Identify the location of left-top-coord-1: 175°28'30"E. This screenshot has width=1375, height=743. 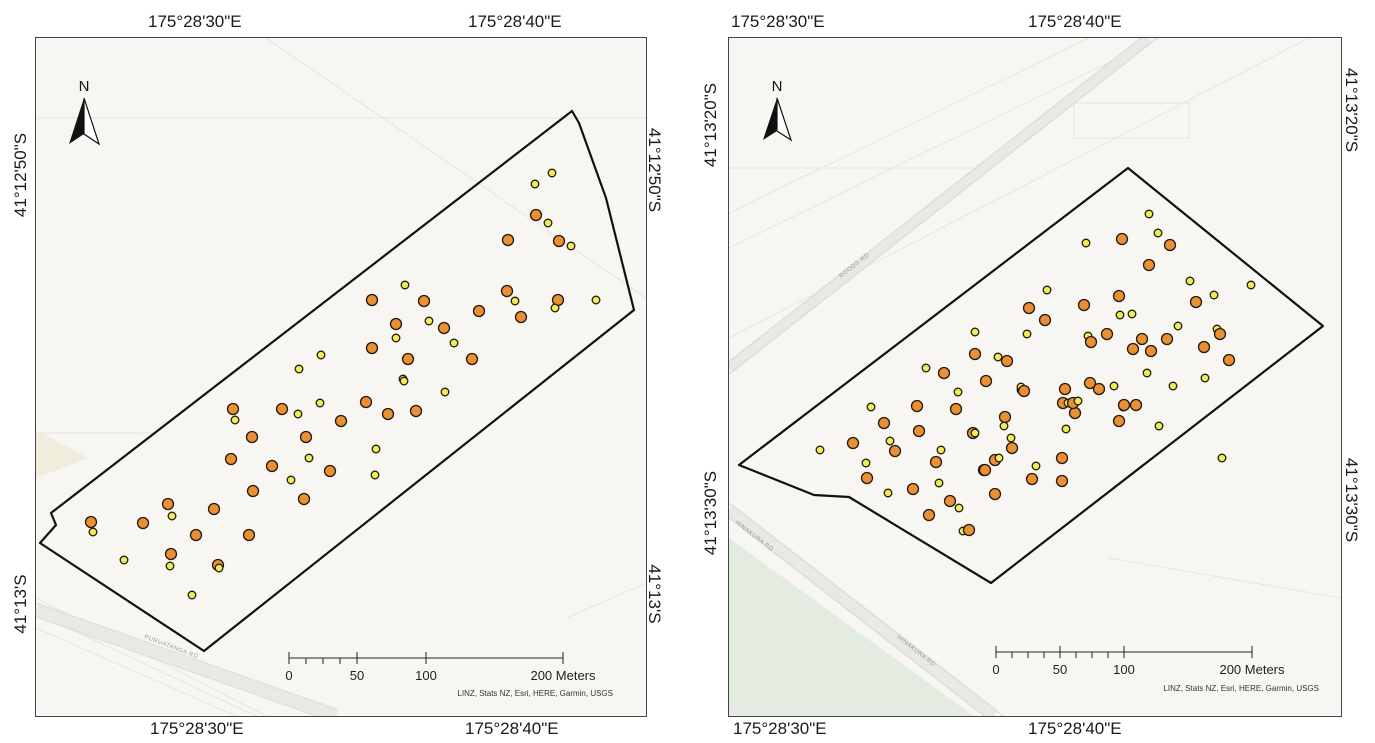
(195, 21).